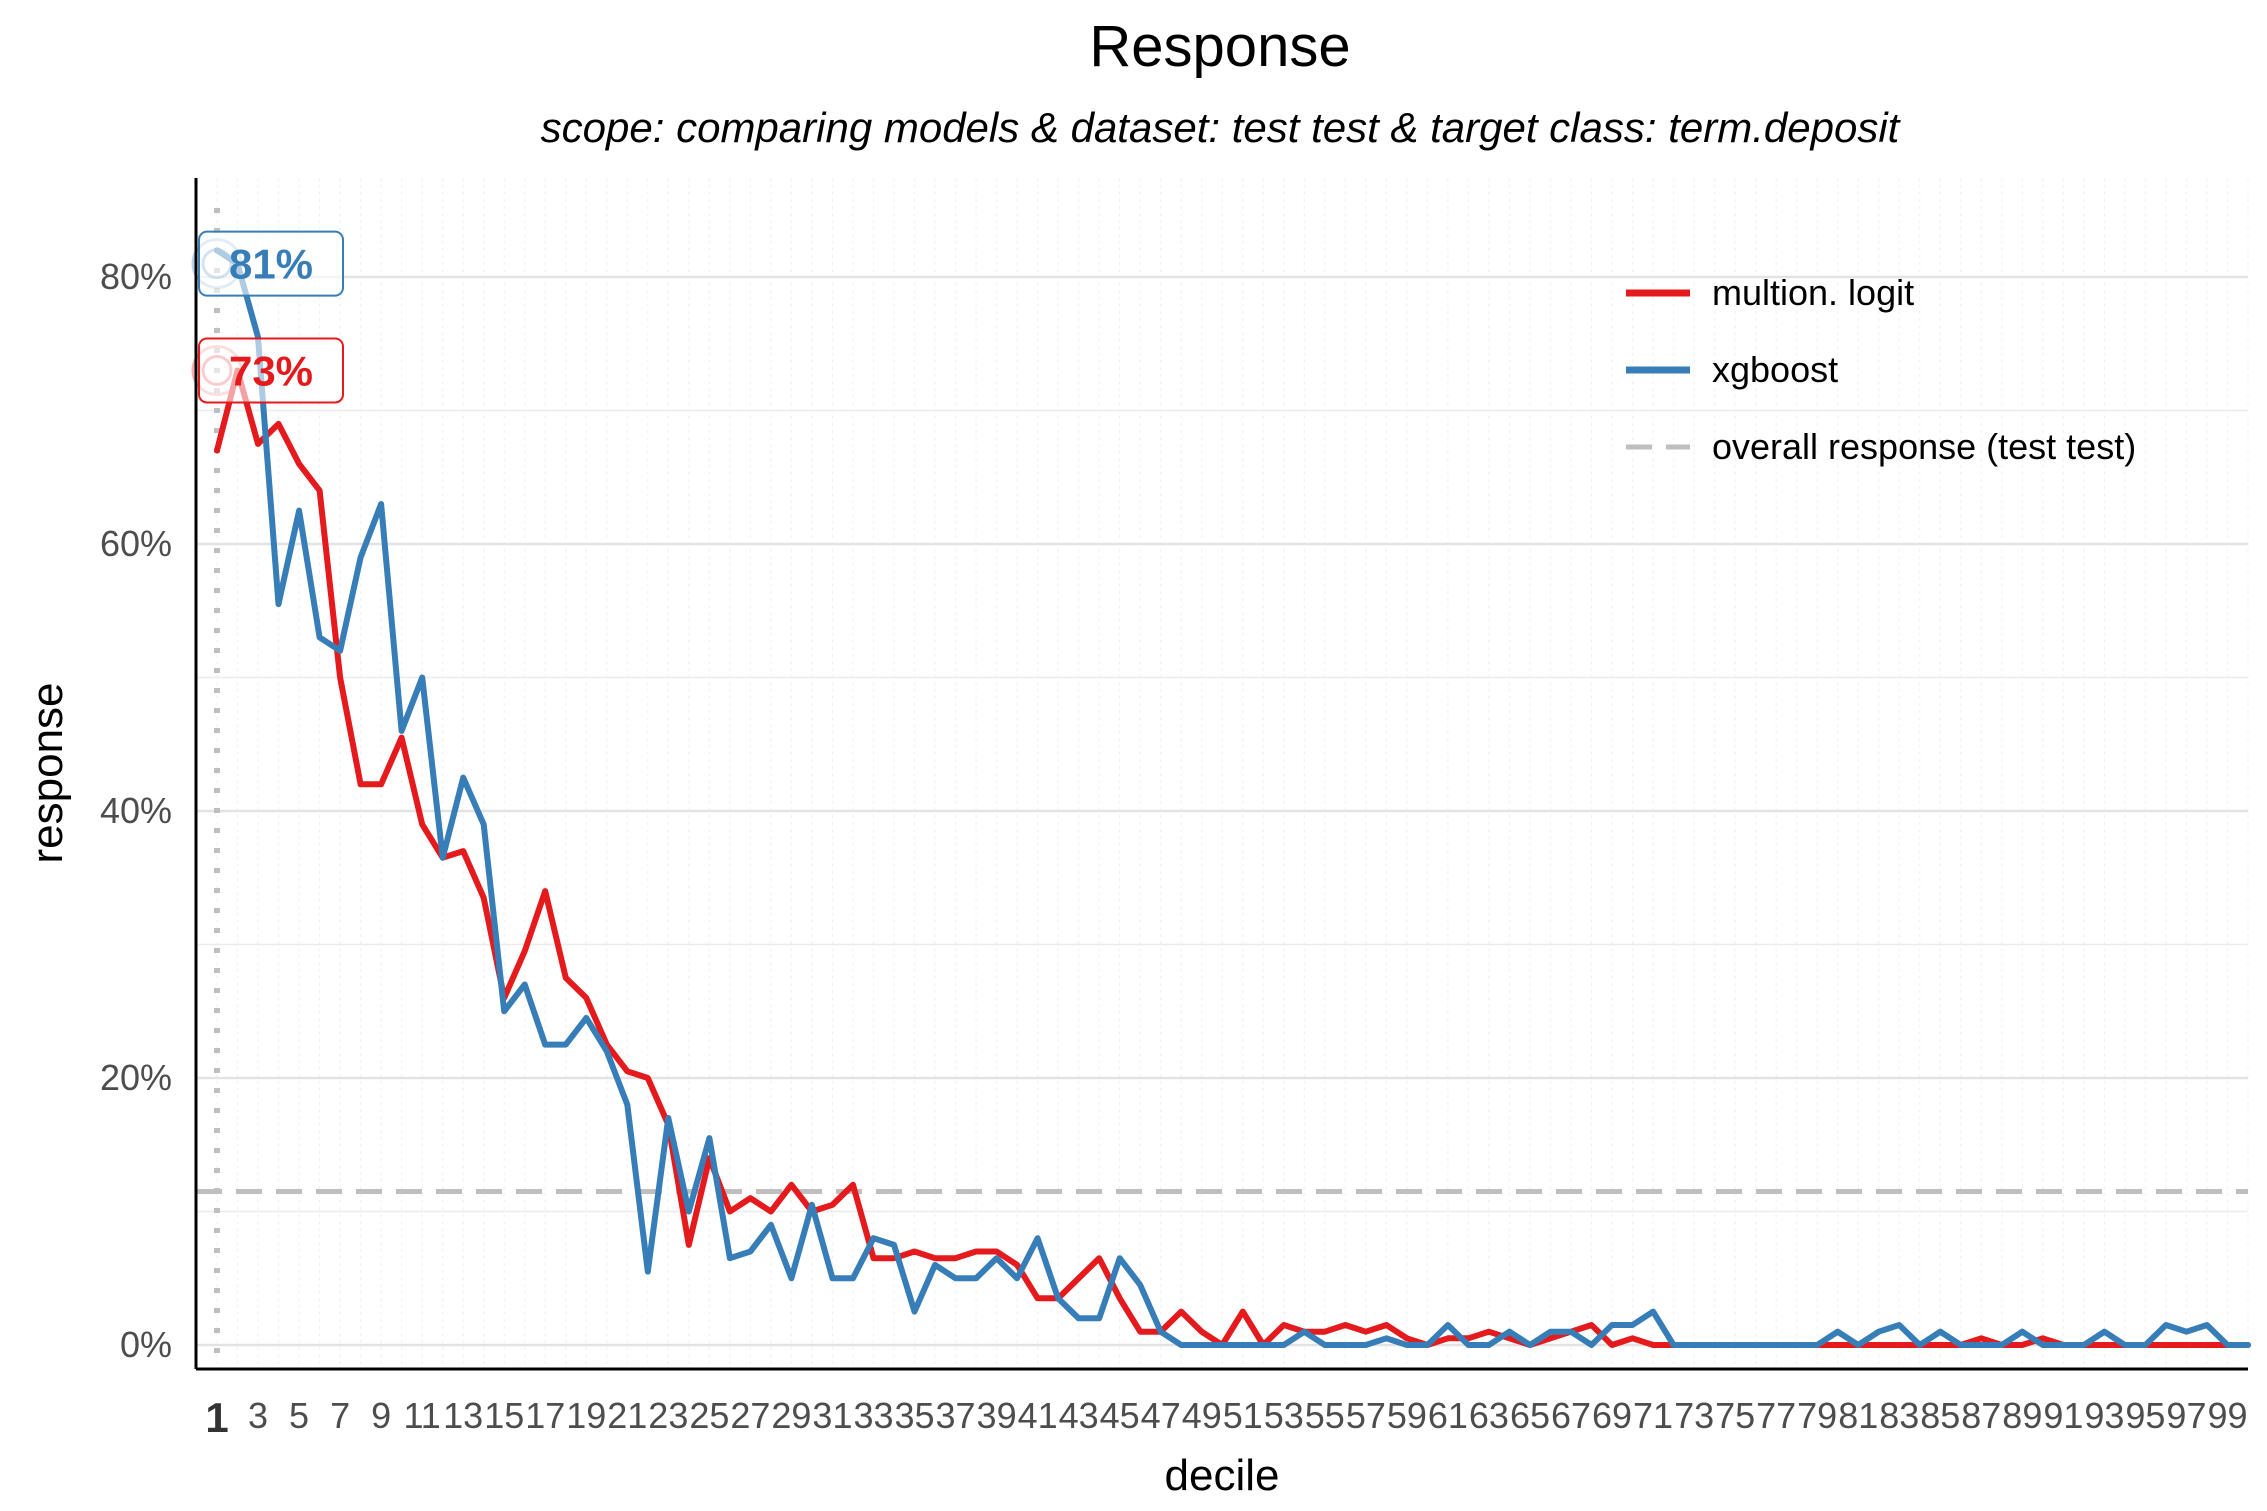 The image size is (2267, 1511). What do you see at coordinates (1694, 1415) in the screenshot?
I see `x-tick-label: 73` at bounding box center [1694, 1415].